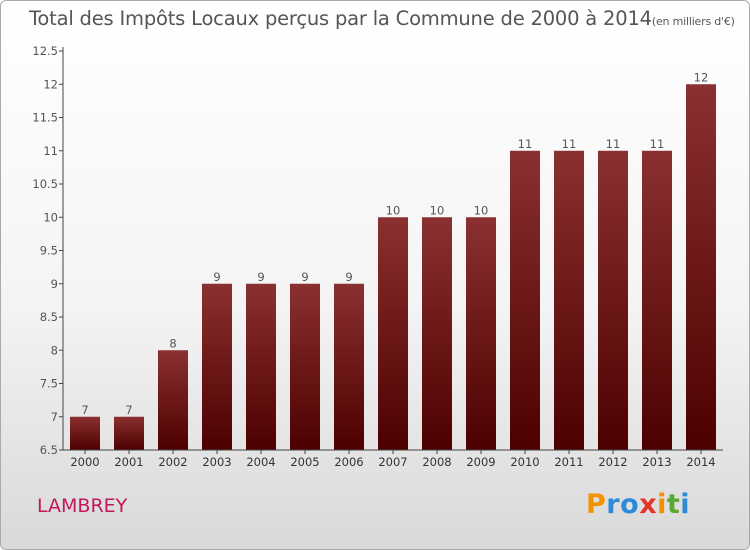  Describe the element at coordinates (613, 504) in the screenshot. I see `logo-letter: r` at that location.